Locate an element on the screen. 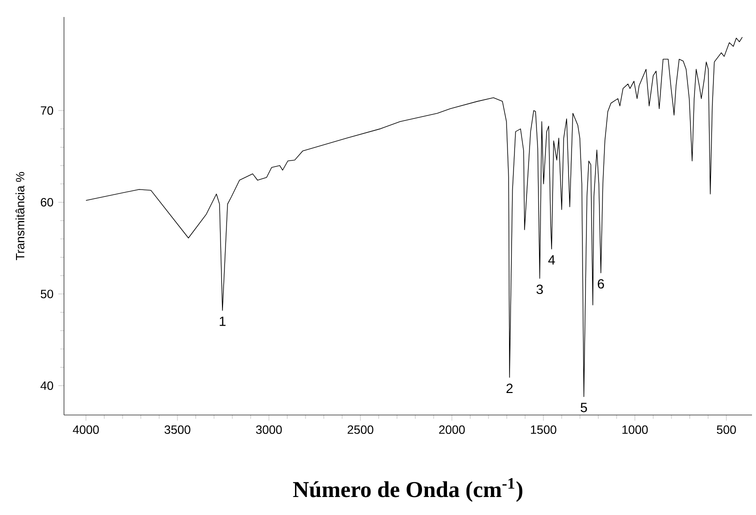 This screenshot has height=515, width=756. y-tick-label: 40 is located at coordinates (47, 385).